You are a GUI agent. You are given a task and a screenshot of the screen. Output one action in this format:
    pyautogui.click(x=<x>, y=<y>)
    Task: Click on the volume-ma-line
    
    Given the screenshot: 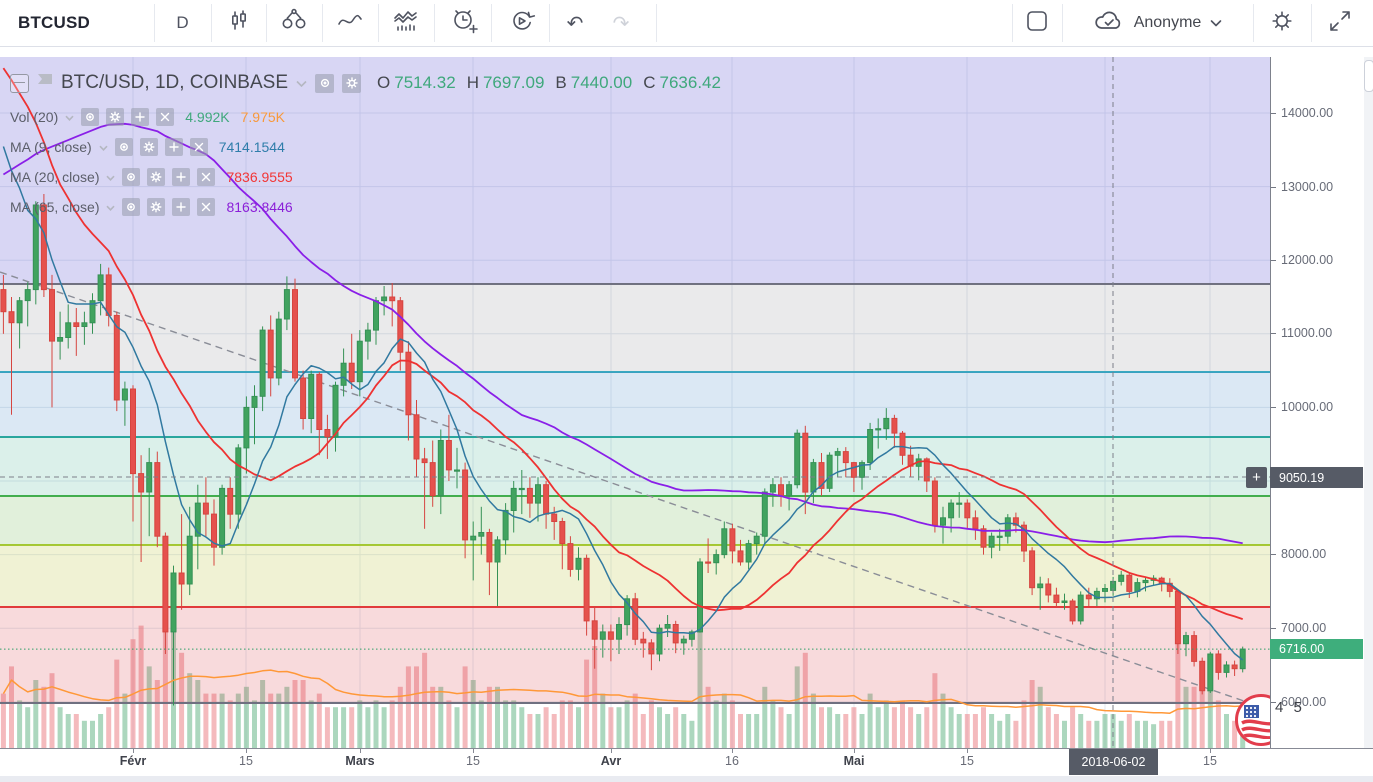 What is the action you would take?
    pyautogui.click(x=622, y=691)
    